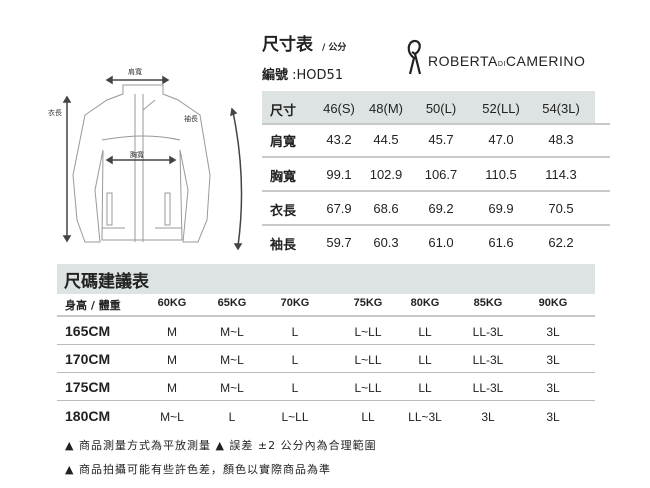 The height and width of the screenshot is (488, 650). I want to click on weight-header: 75KG, so click(368, 303).